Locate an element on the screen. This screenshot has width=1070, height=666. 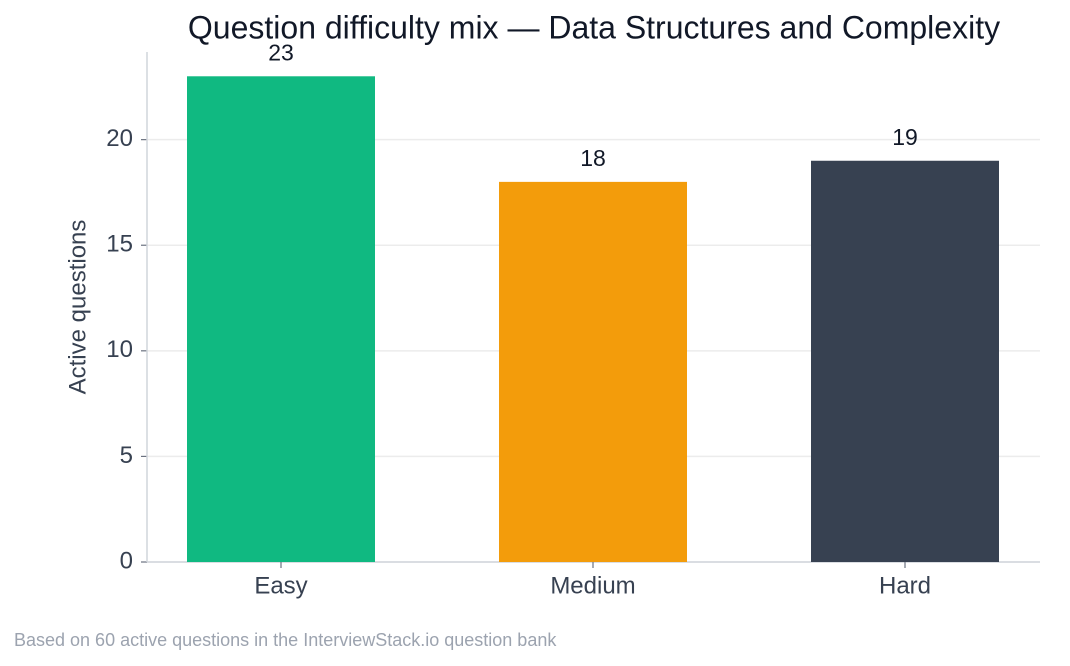
y-tick-label: 5 is located at coordinates (126, 455).